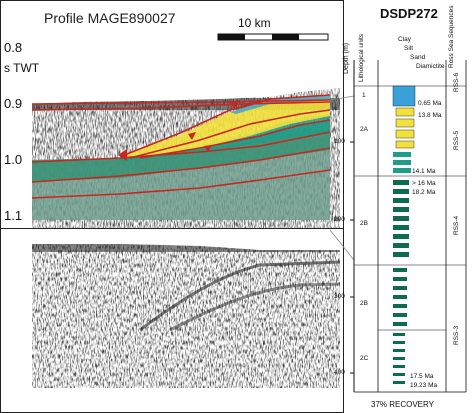  Describe the element at coordinates (22, 68) in the screenshot. I see `twt-unit-label: s TWT` at that location.